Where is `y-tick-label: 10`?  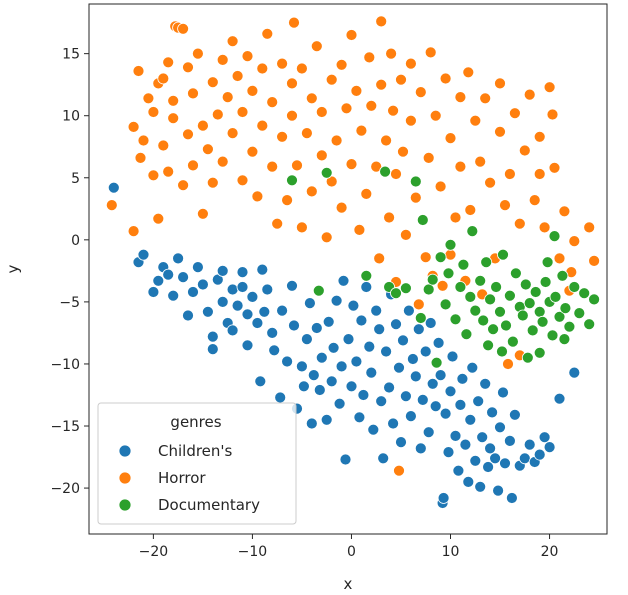
y-tick-label: 10 is located at coordinates (71, 117).